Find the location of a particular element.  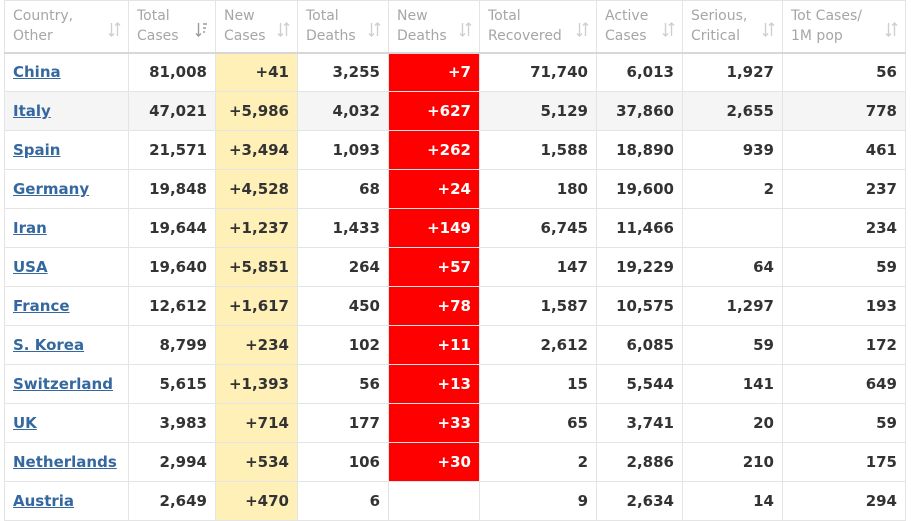

country-link: Switzerland is located at coordinates (63, 384).